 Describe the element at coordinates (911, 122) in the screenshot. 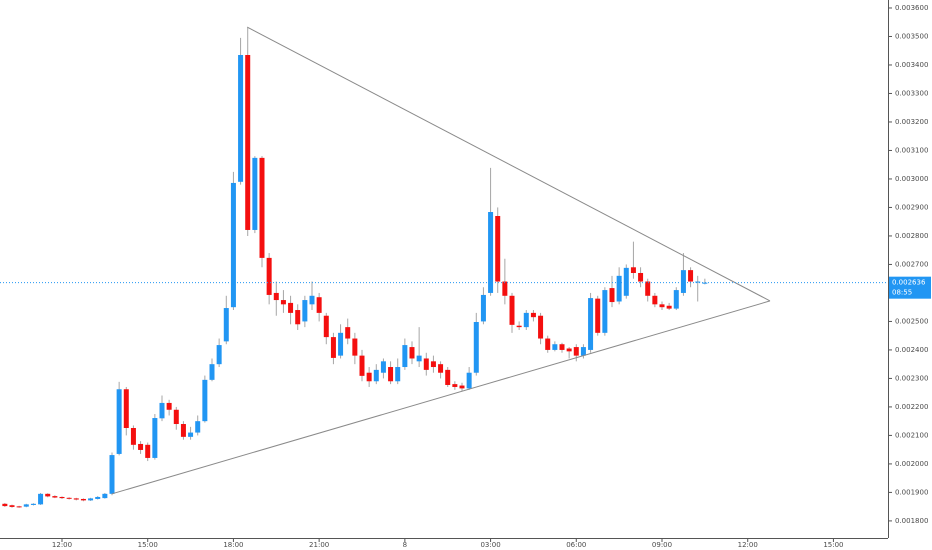

I see `y-tick-label: 0.003200` at that location.